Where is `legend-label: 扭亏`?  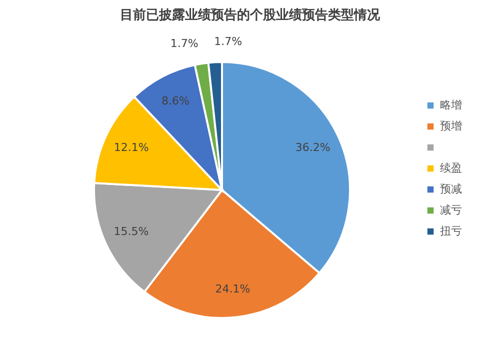 legend-label: 扭亏 is located at coordinates (451, 231).